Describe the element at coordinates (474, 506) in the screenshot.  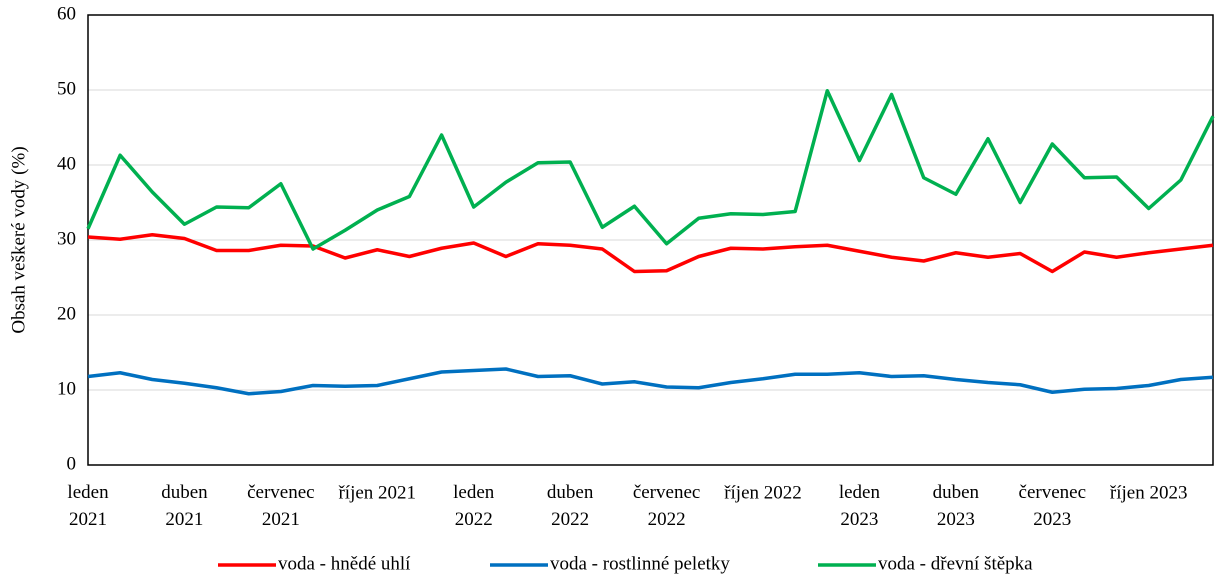
I see `x-tick-label: leden 2022` at that location.